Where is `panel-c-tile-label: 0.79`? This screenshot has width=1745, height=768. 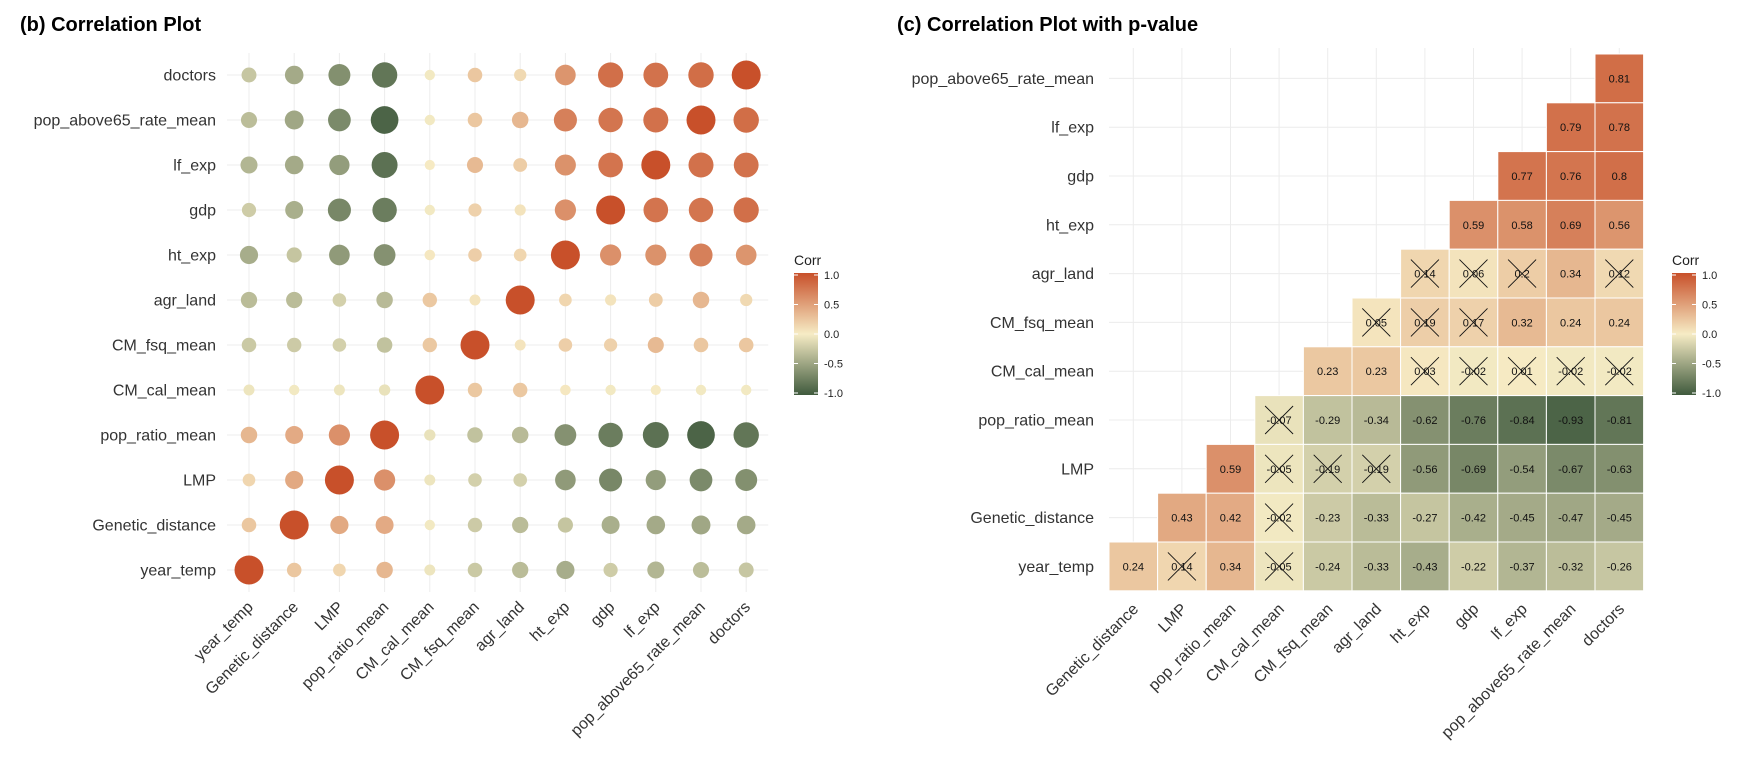 panel-c-tile-label: 0.79 is located at coordinates (1570, 128).